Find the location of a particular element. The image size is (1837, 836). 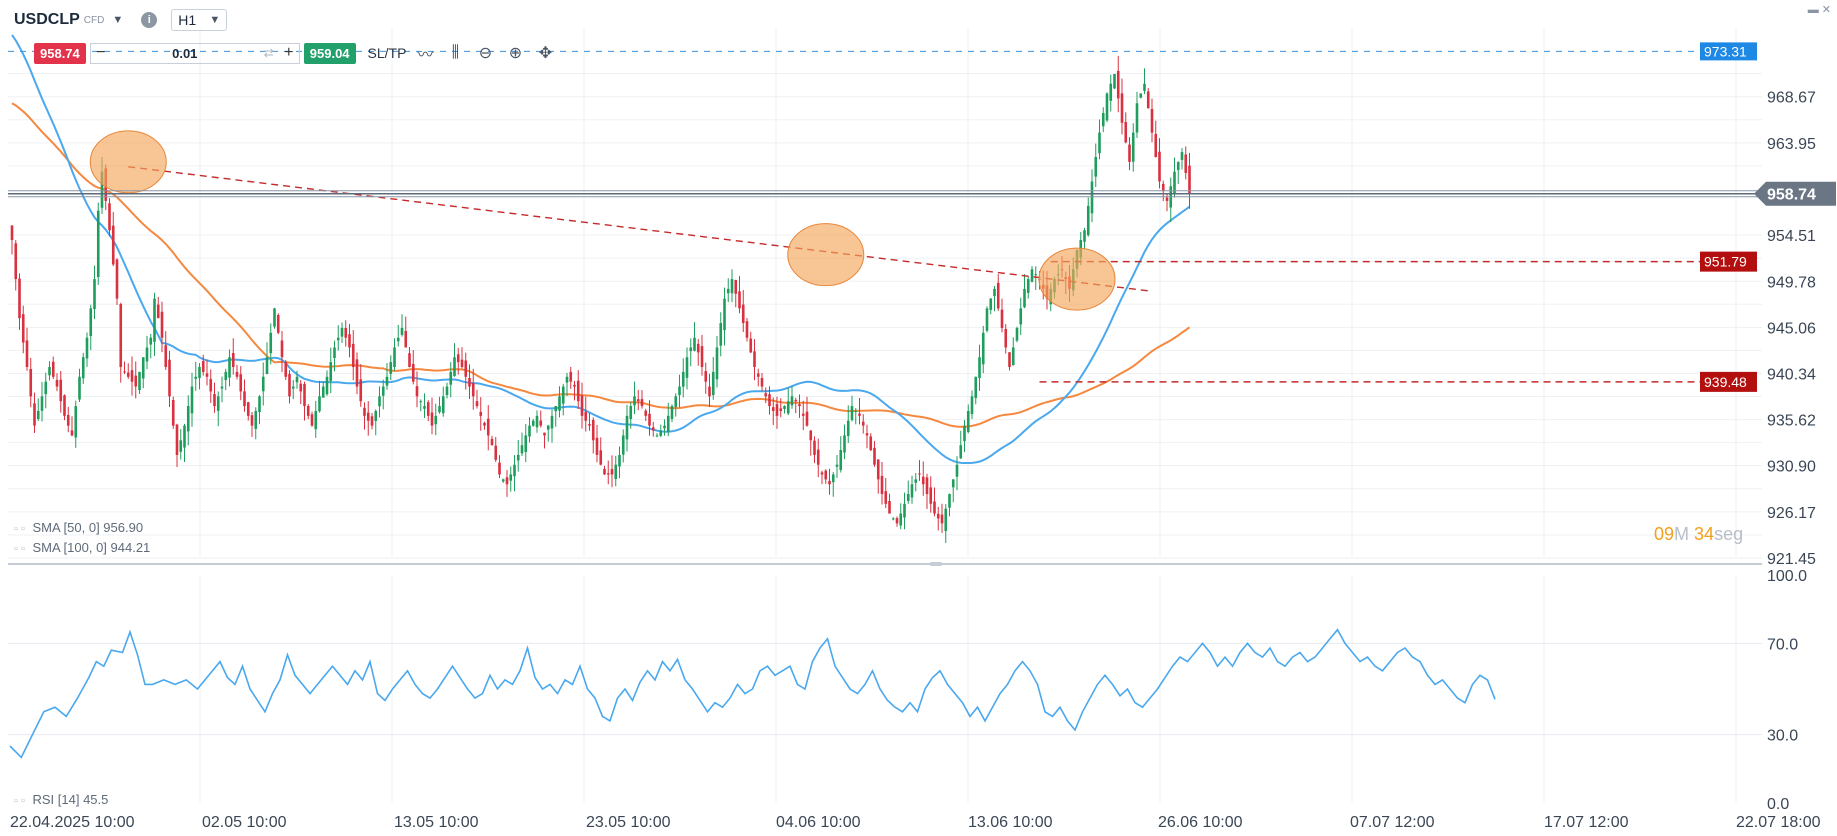

price-tick-label: 968.67 is located at coordinates (1791, 98).